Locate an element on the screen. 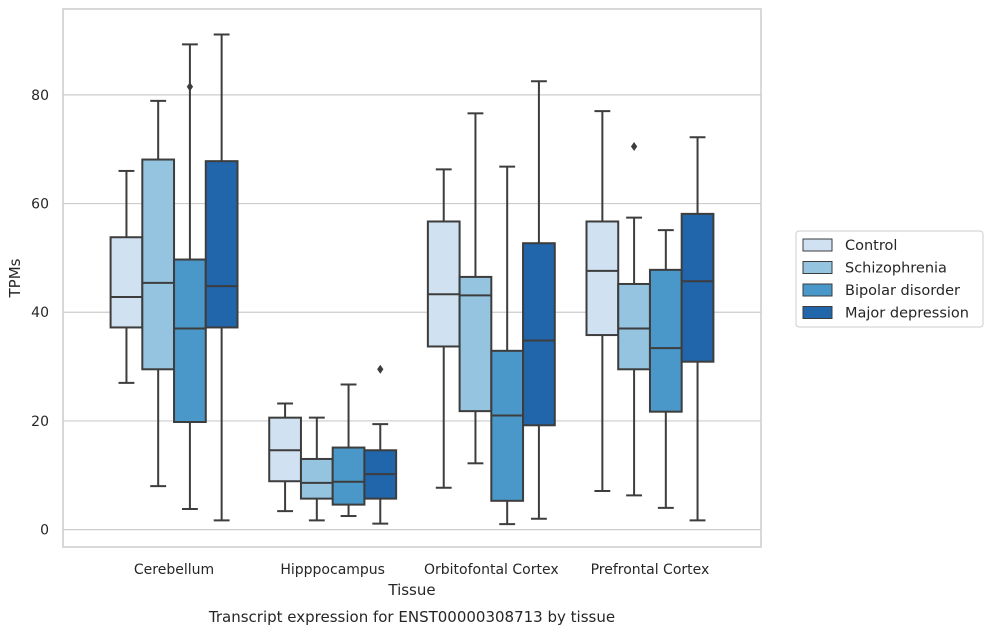  y-tick-labels: 0 20 40 60 80 is located at coordinates (40, 313).